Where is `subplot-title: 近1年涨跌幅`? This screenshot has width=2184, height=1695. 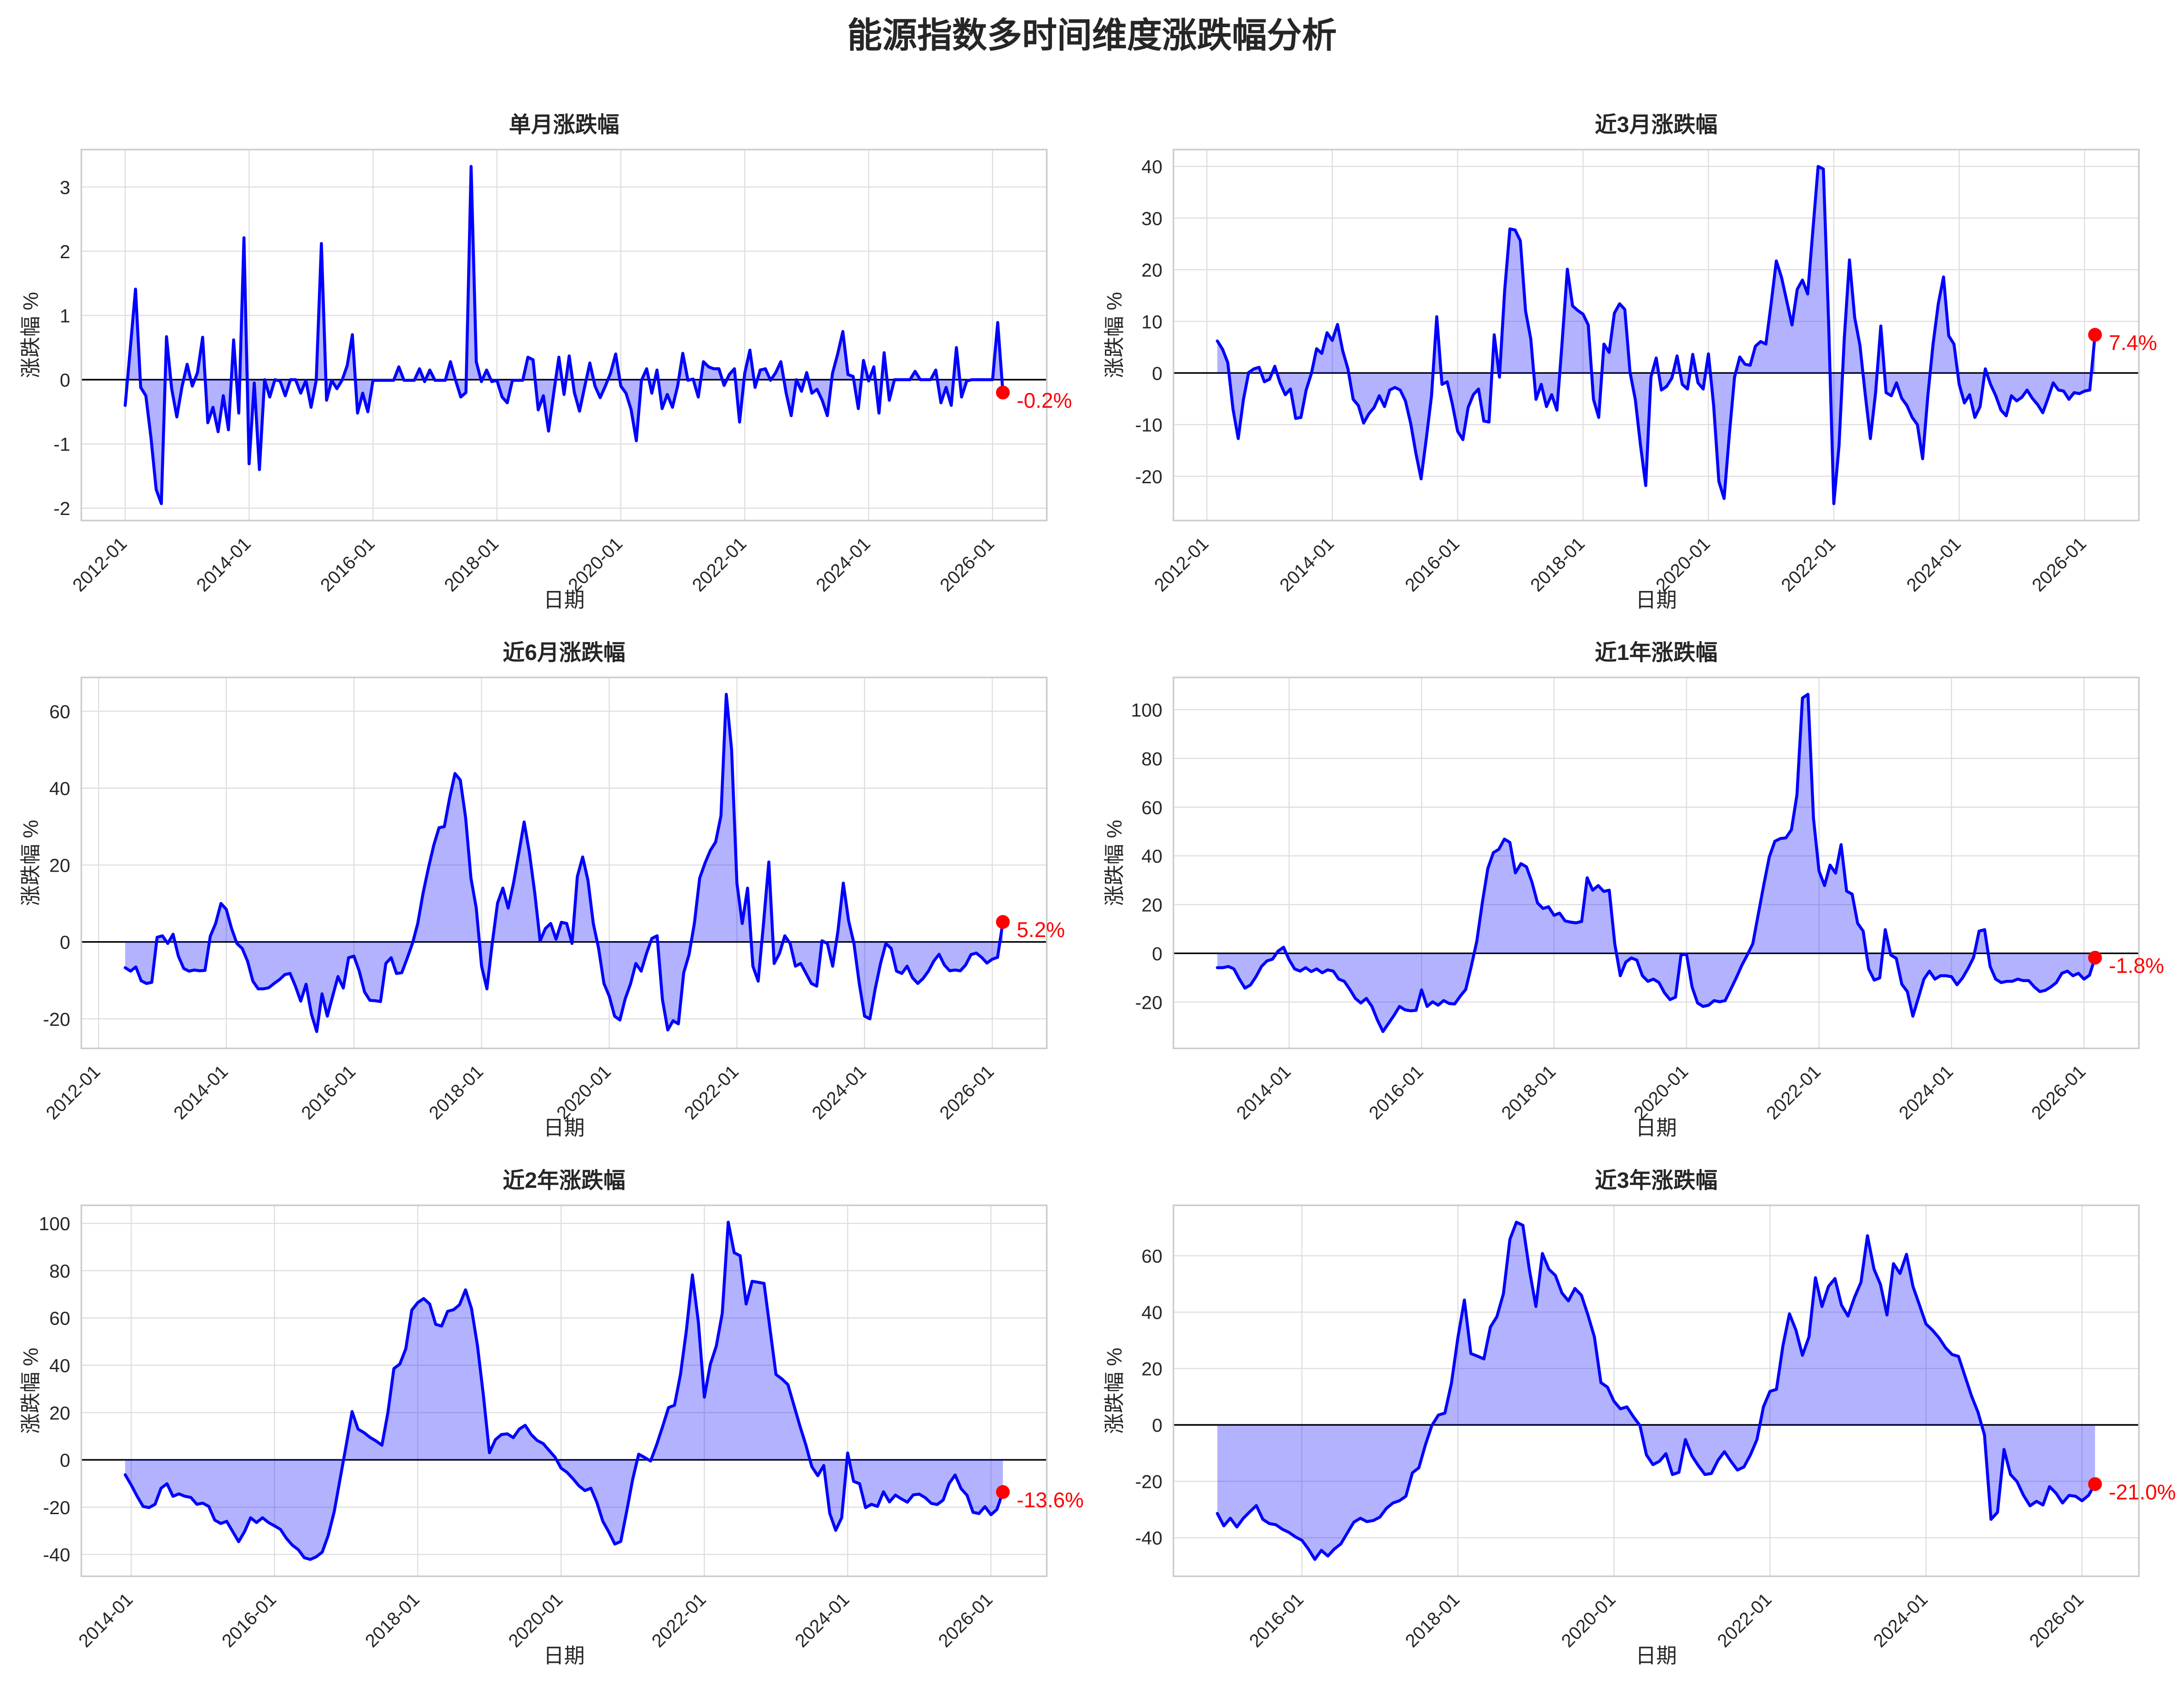
subplot-title: 近1年涨跌幅 is located at coordinates (1656, 653).